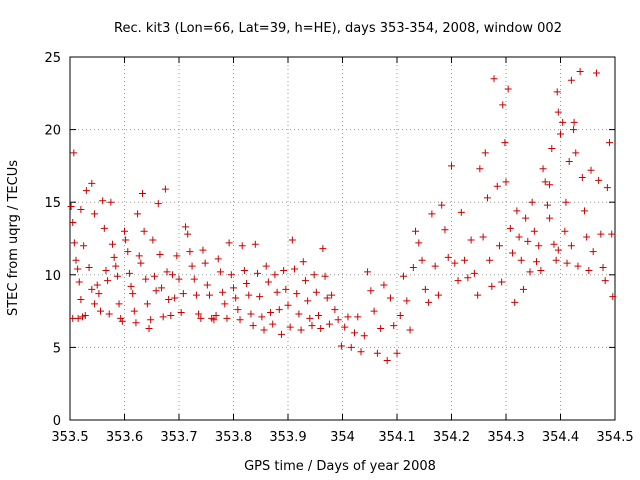 The image size is (640, 480). I want to click on y-tick-label: 25, so click(52, 58).